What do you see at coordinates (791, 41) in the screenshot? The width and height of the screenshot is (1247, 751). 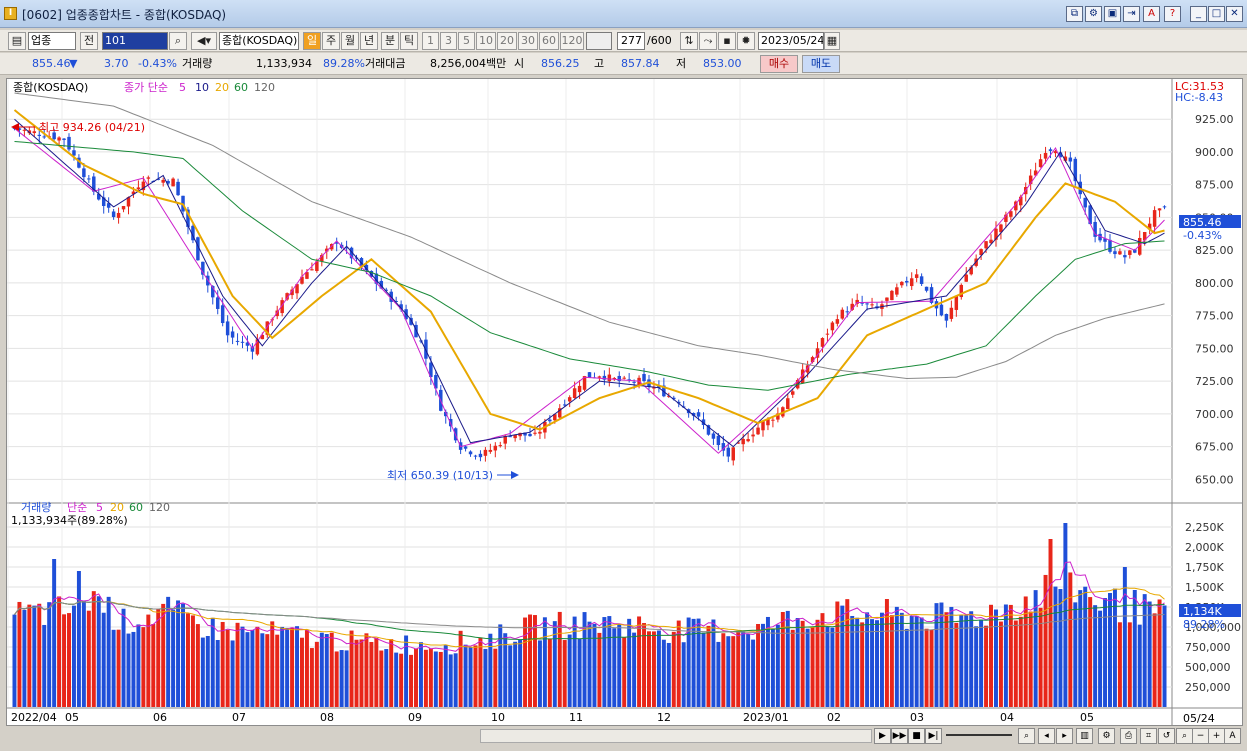 I see `date-input: 2023/05/24` at bounding box center [791, 41].